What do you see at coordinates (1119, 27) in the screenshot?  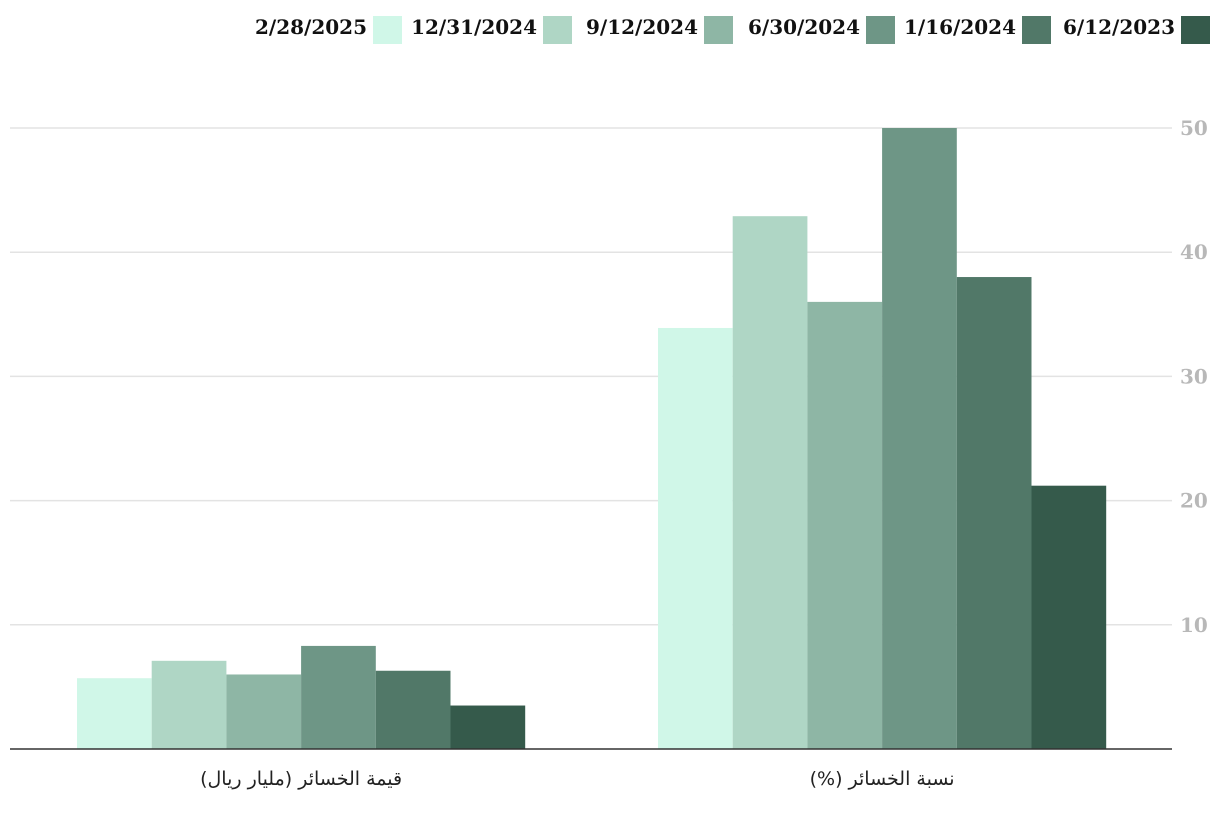 I see `legend-label: 6/12/2023` at bounding box center [1119, 27].